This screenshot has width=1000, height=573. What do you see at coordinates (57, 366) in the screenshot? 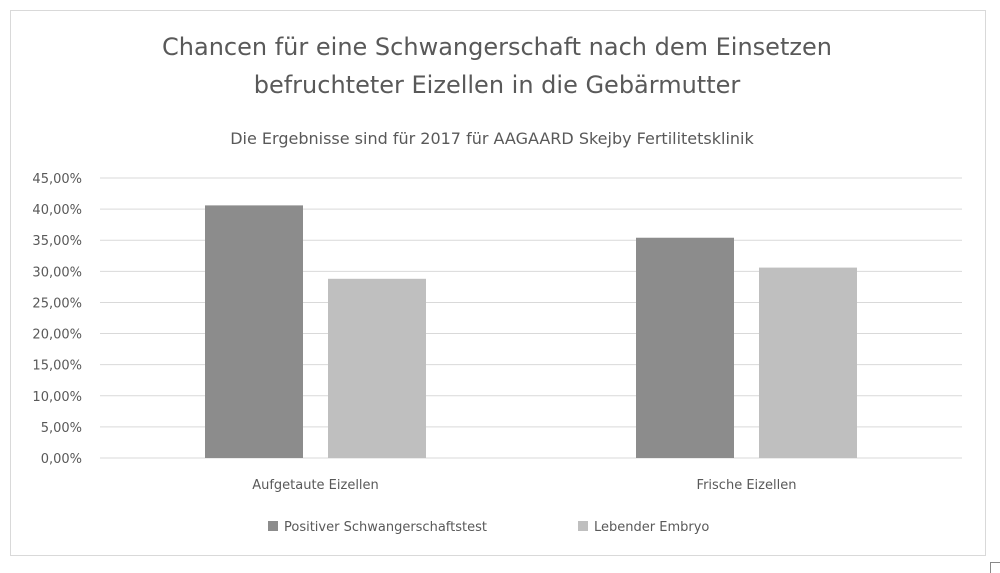
I see `y-tick-label: 15,00%` at bounding box center [57, 366].